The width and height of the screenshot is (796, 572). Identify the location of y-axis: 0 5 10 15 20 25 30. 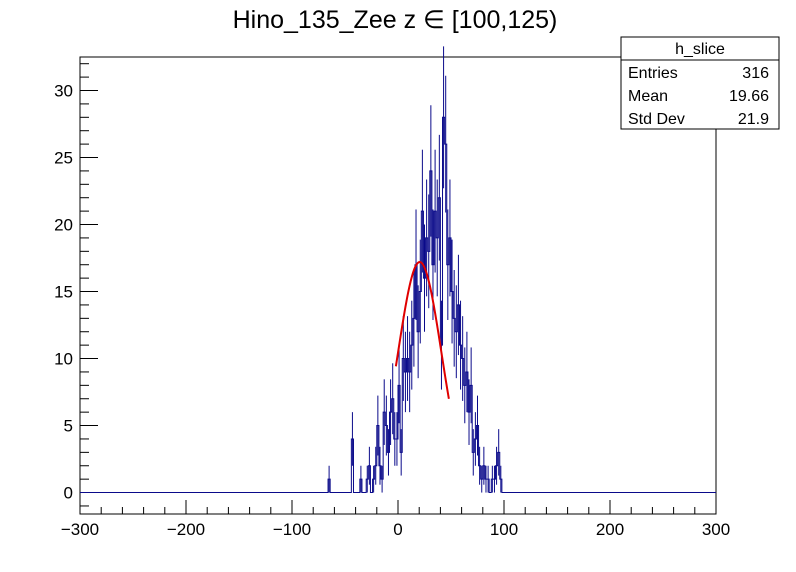
(76, 285).